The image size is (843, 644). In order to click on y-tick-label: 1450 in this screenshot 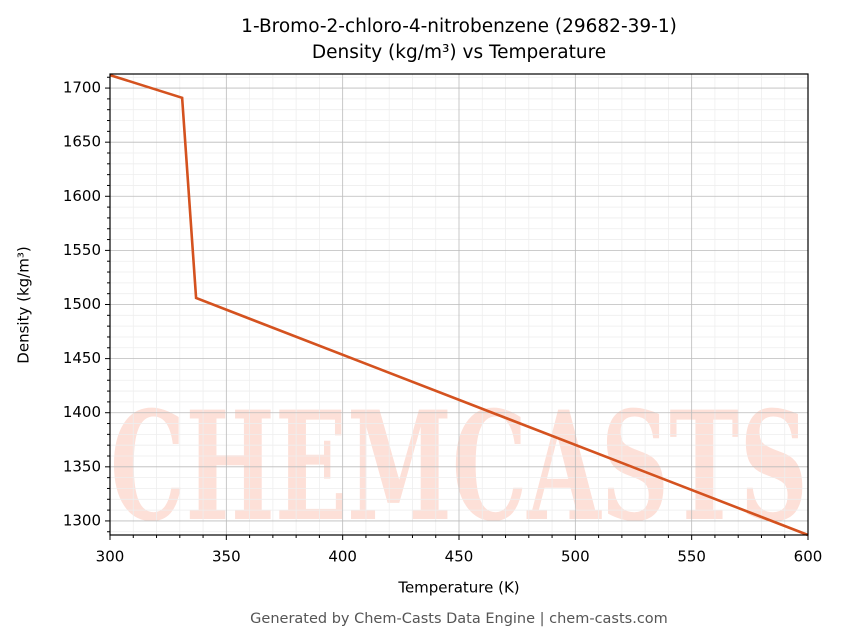, I will do `click(82, 358)`.